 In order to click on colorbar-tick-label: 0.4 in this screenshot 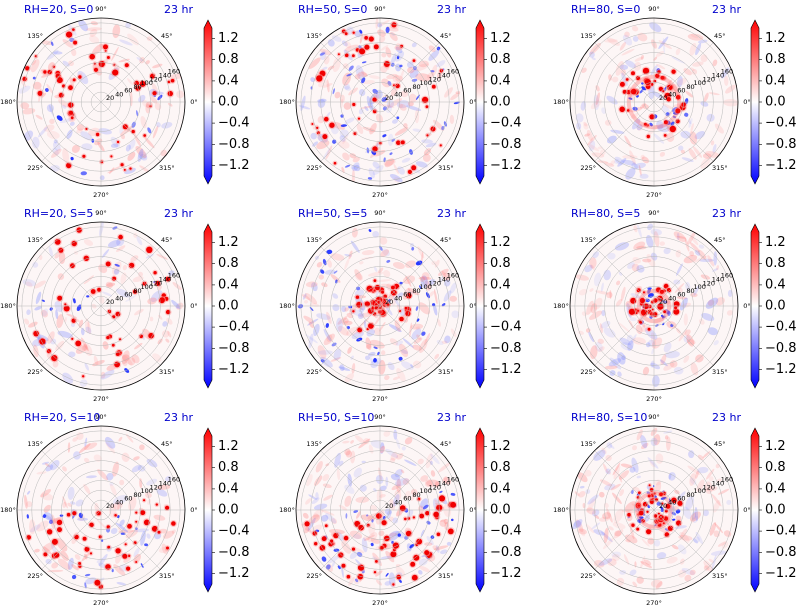, I will do `click(500, 284)`.